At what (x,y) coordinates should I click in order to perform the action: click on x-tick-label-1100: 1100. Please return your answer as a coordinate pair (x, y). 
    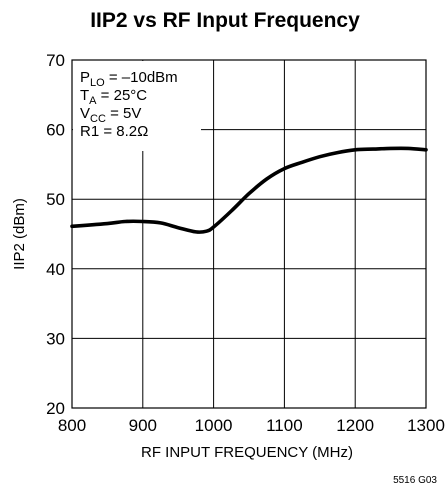
    Looking at the image, I should click on (284, 425).